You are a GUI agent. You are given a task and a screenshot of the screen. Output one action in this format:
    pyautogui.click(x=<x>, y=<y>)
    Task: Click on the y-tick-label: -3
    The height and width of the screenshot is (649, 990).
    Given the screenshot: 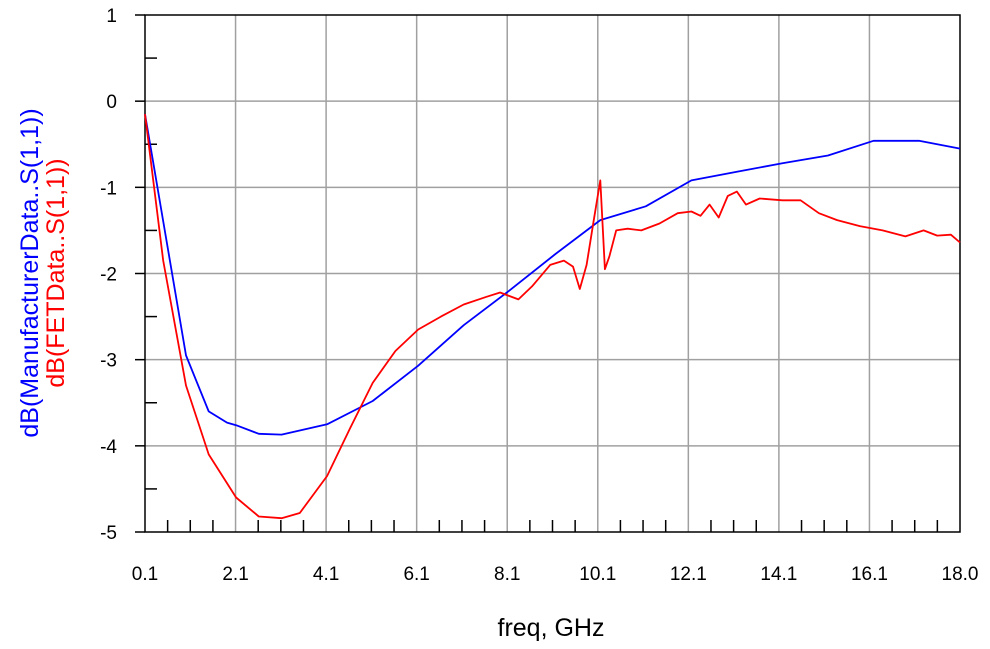 What is the action you would take?
    pyautogui.click(x=108, y=361)
    